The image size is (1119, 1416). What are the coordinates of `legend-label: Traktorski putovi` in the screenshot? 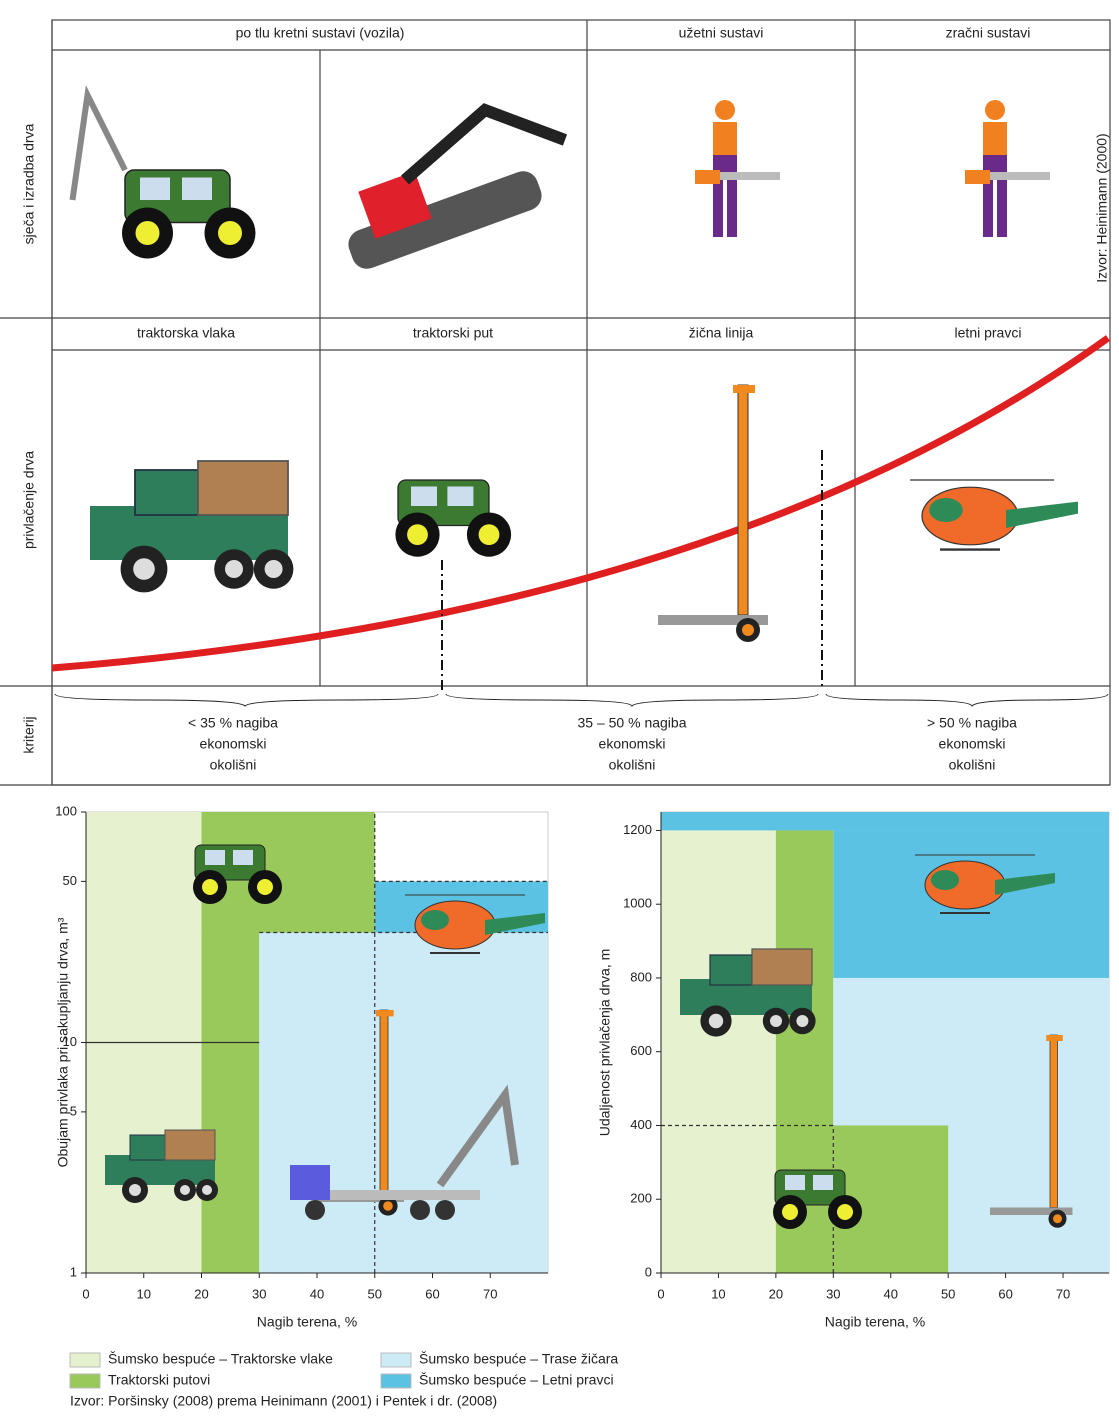 It's located at (159, 1380).